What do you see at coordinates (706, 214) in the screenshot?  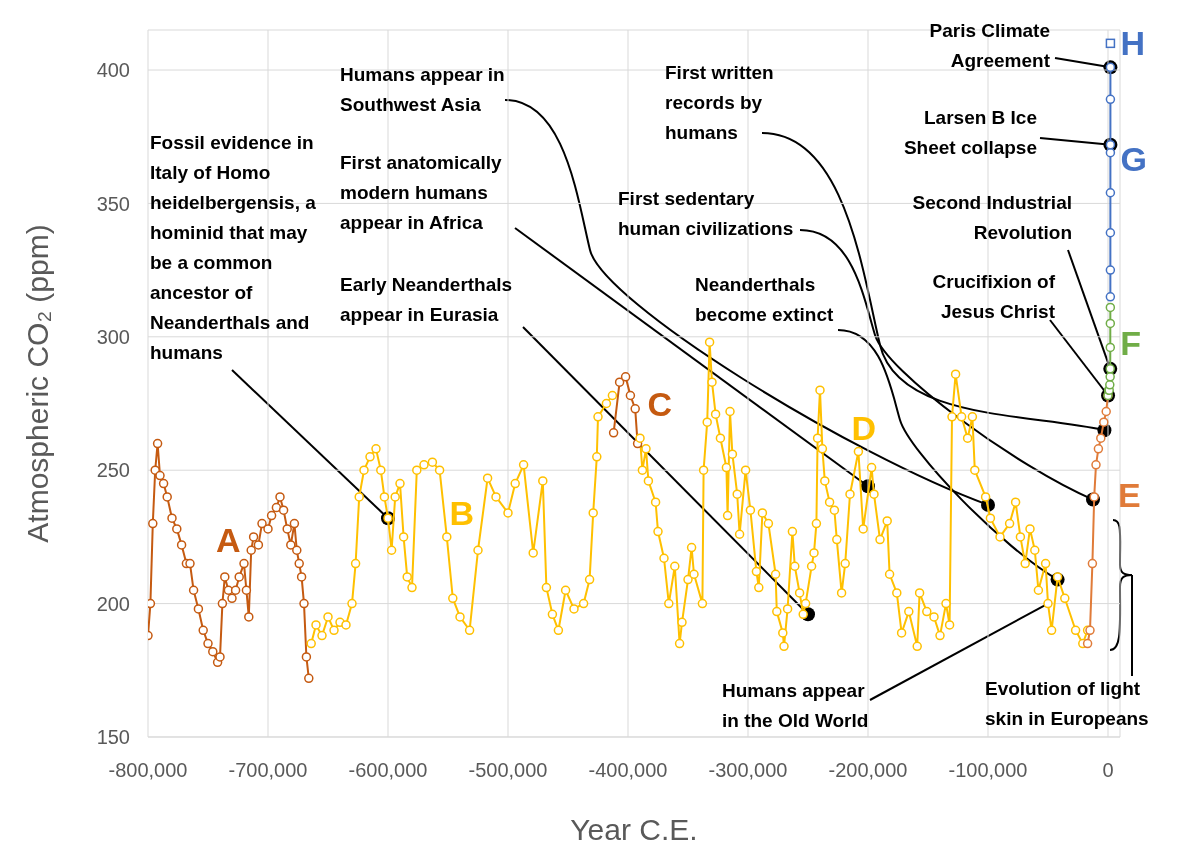 I see `annotation: First sedentary human civilizations` at bounding box center [706, 214].